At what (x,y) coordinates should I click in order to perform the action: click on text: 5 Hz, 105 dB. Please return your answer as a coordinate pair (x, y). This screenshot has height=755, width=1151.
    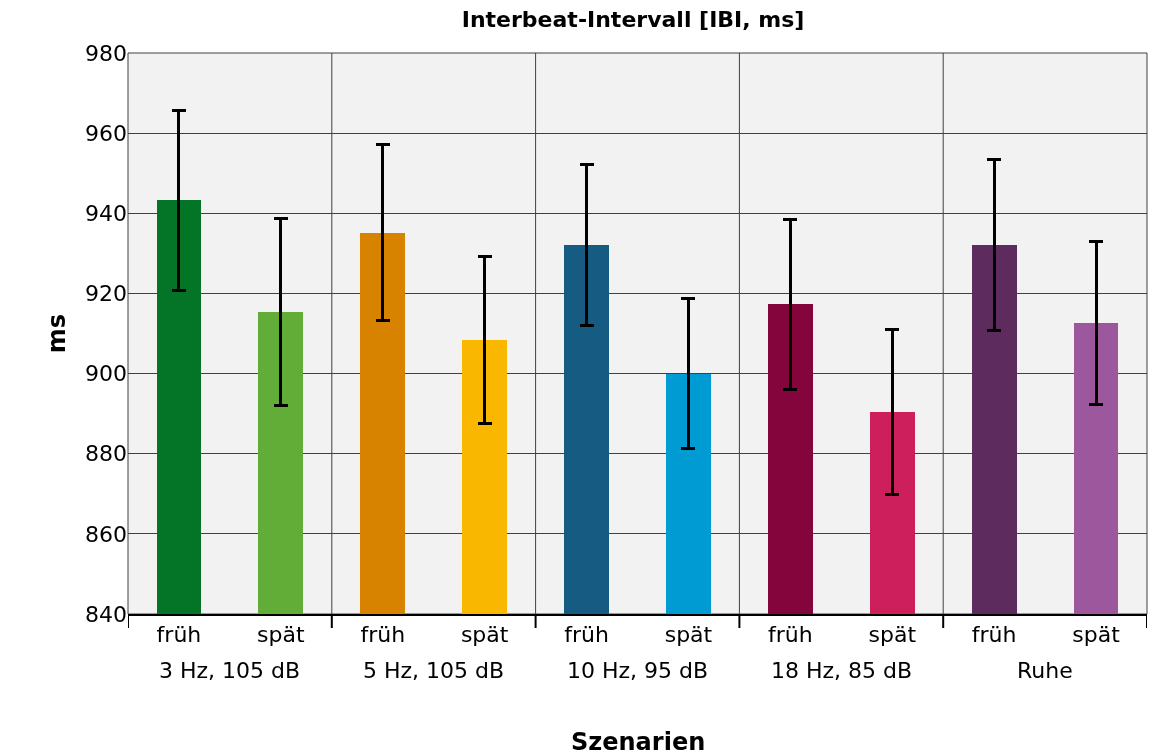
    Looking at the image, I should click on (434, 670).